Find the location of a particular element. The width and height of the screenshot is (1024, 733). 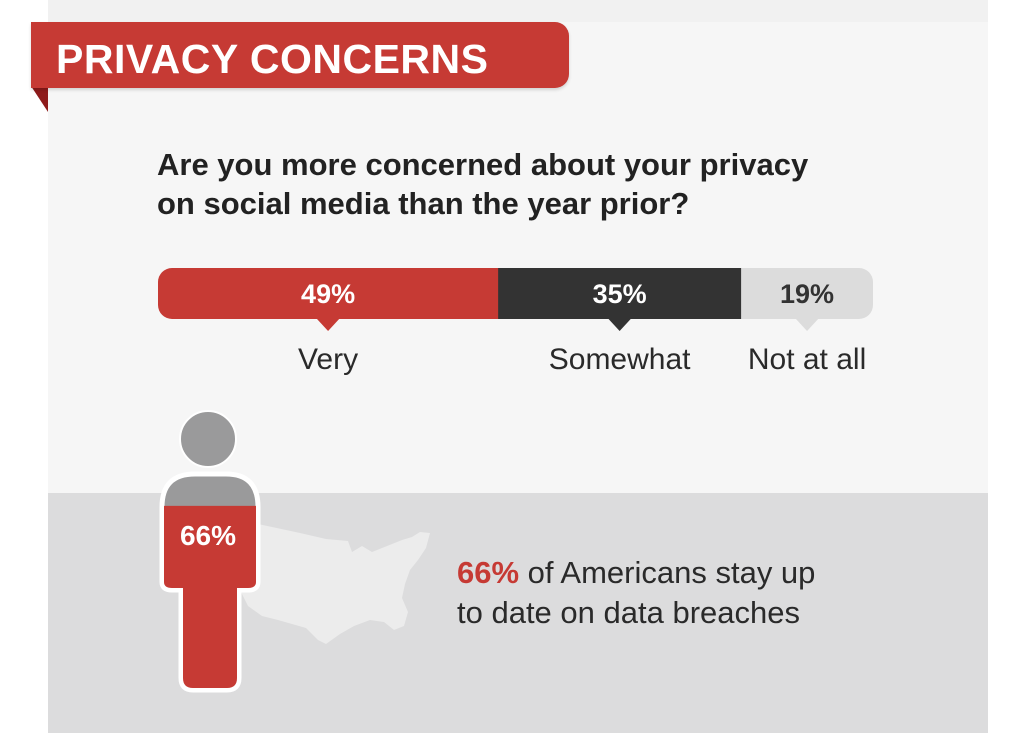

page-title: PRIVACY CONCERNS is located at coordinates (272, 59).